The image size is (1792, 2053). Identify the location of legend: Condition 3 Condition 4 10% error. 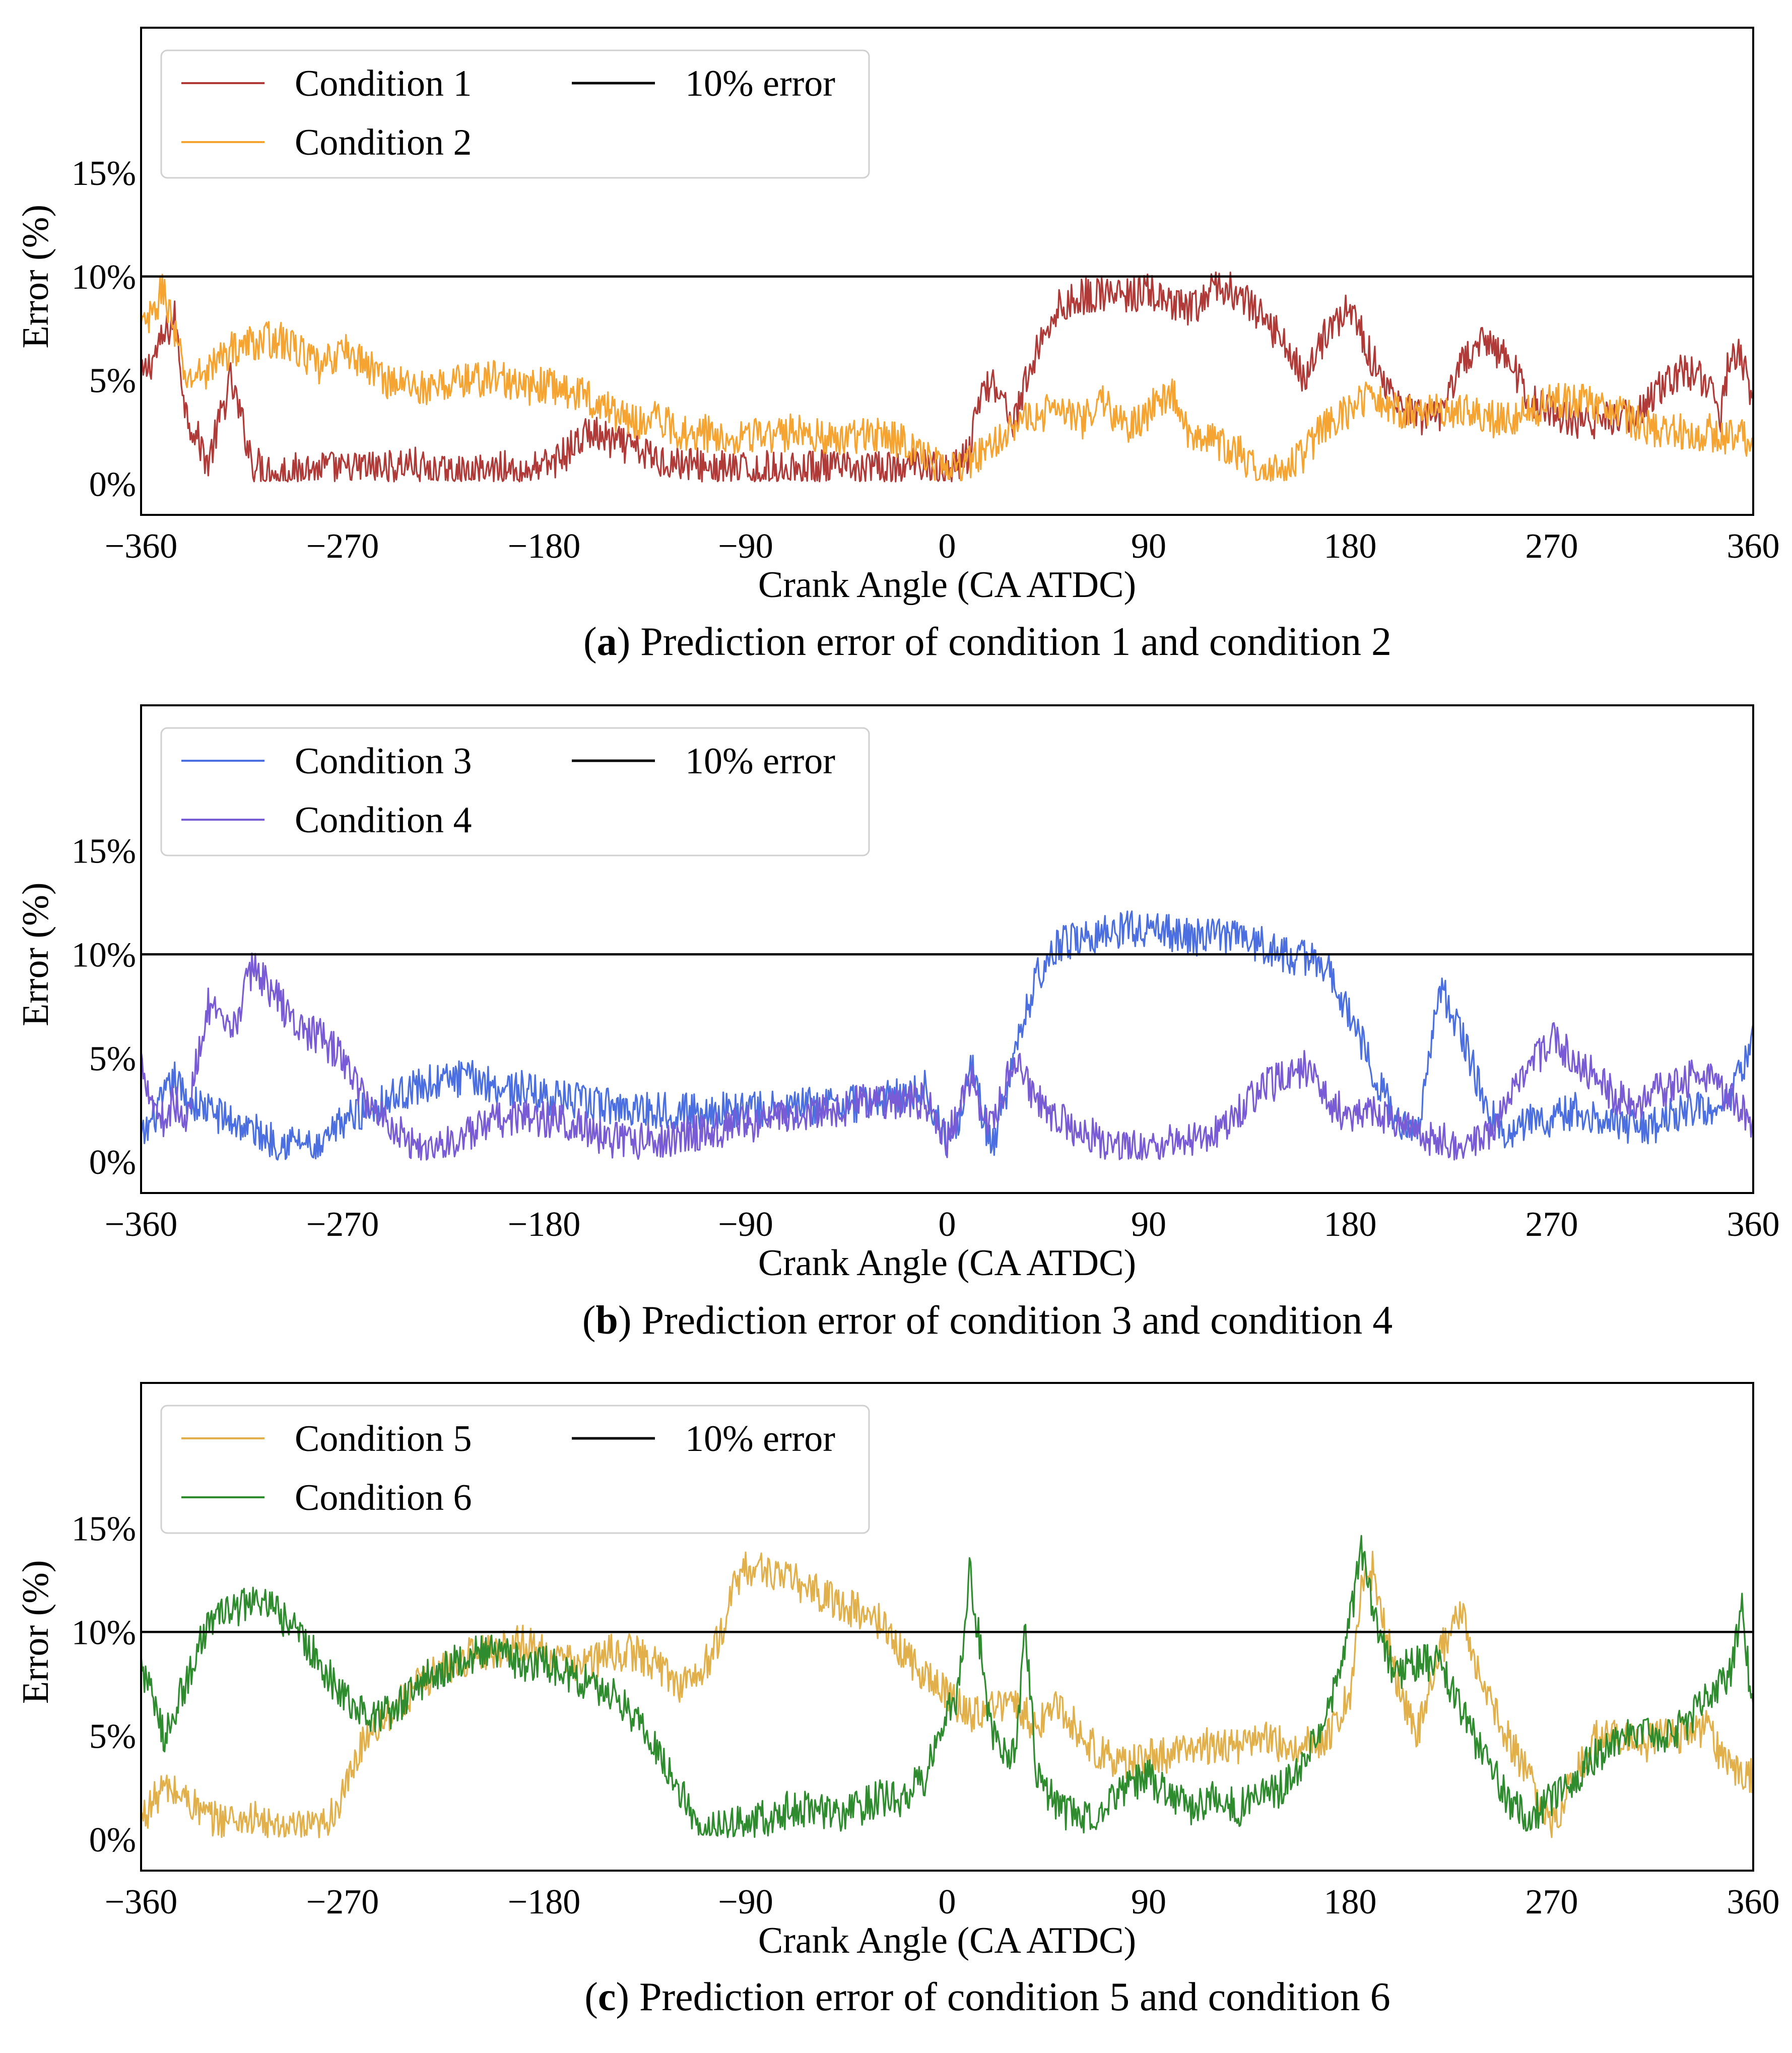
(515, 791).